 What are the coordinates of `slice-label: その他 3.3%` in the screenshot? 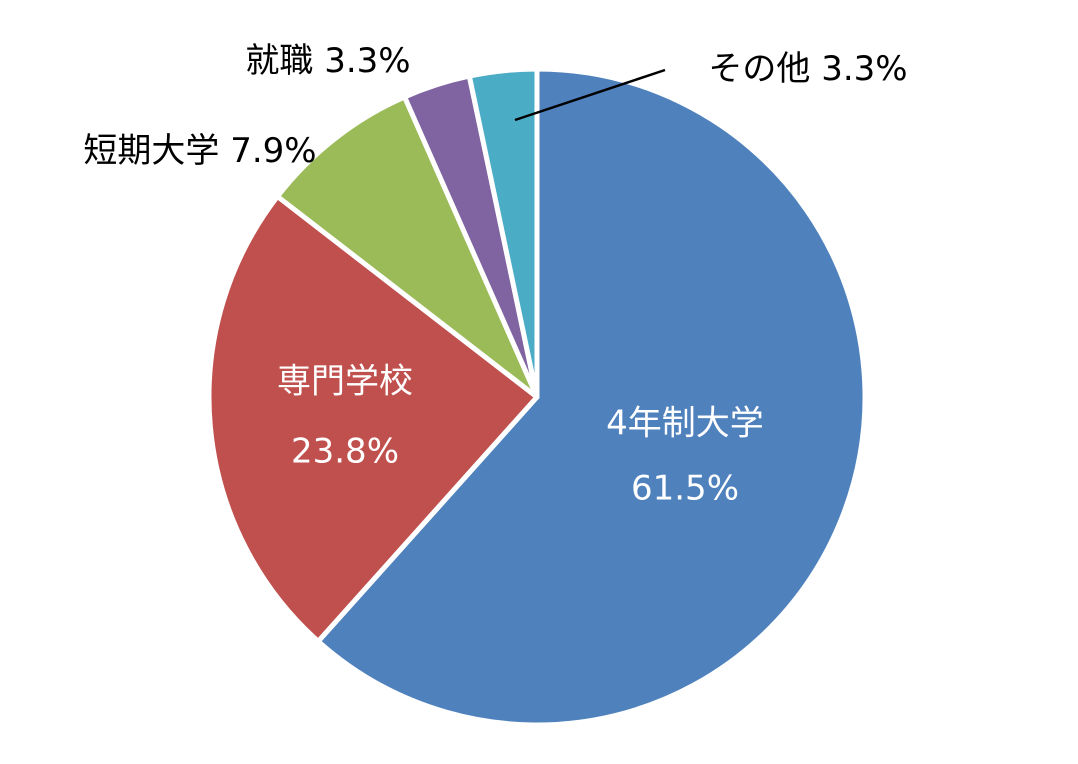 It's located at (807, 69).